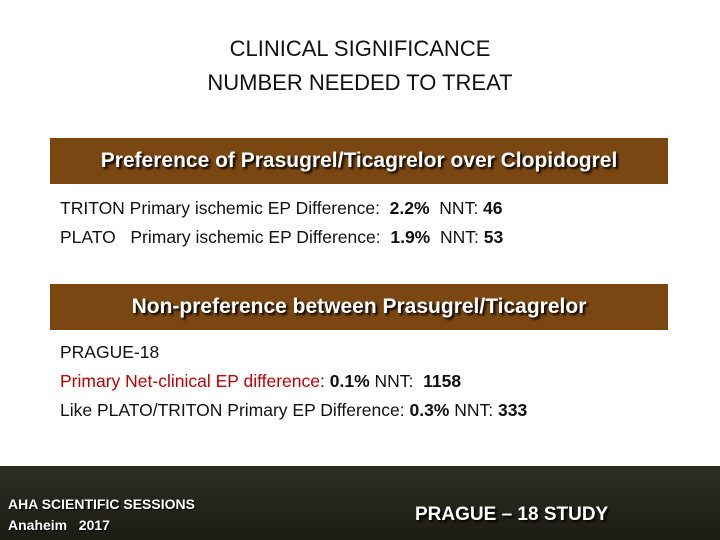 This screenshot has width=720, height=540. I want to click on footer-study: PRAGUE – 18 STUDY, so click(512, 514).